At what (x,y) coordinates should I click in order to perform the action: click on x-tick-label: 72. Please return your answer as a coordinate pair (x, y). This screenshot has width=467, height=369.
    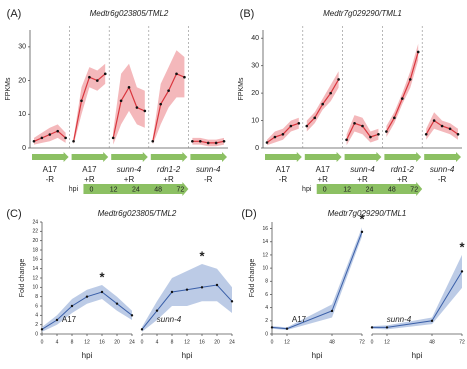
    Looking at the image, I should click on (362, 342).